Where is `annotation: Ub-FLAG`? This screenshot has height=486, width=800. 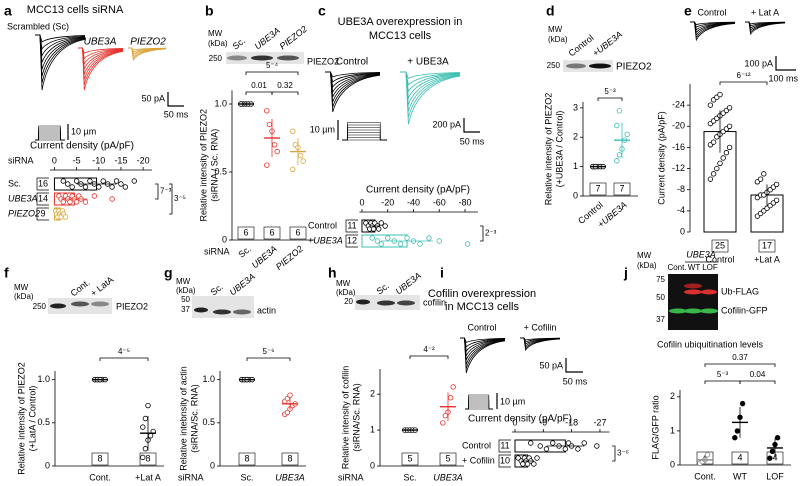 annotation: Ub-FLAG is located at coordinates (740, 291).